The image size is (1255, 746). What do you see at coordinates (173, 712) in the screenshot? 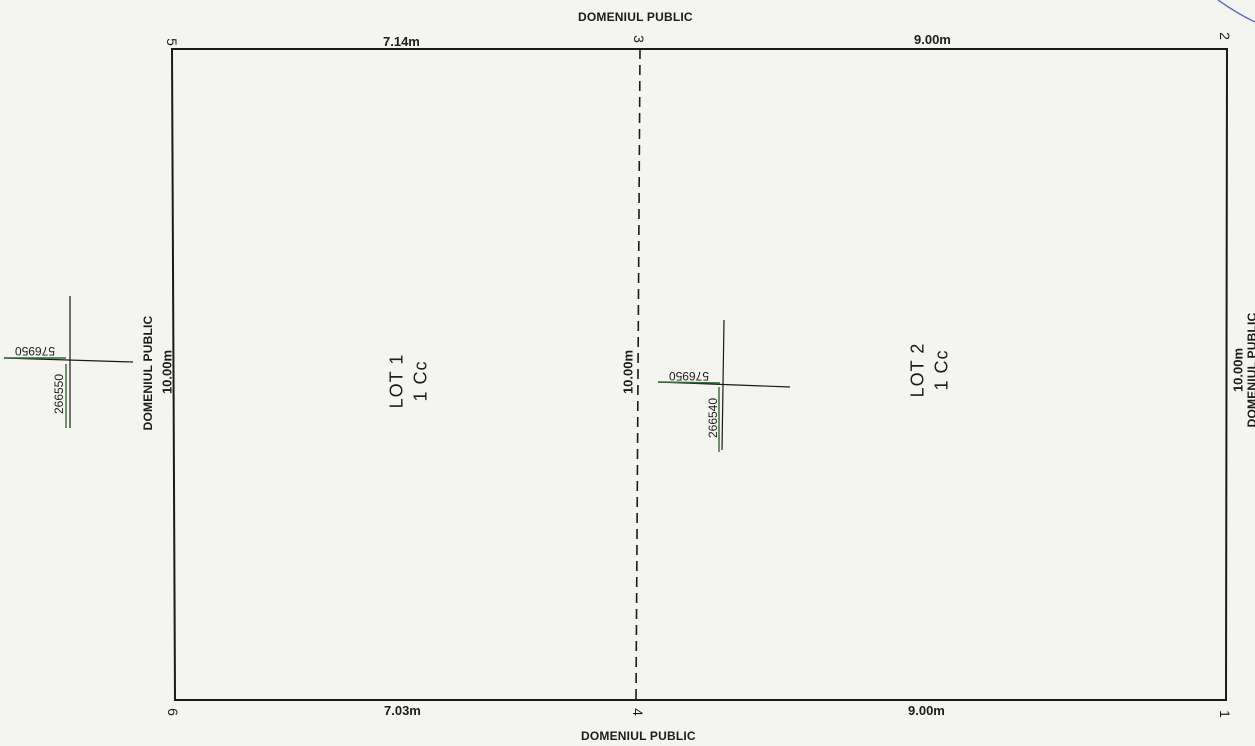
I see `vertex-6: 6` at bounding box center [173, 712].